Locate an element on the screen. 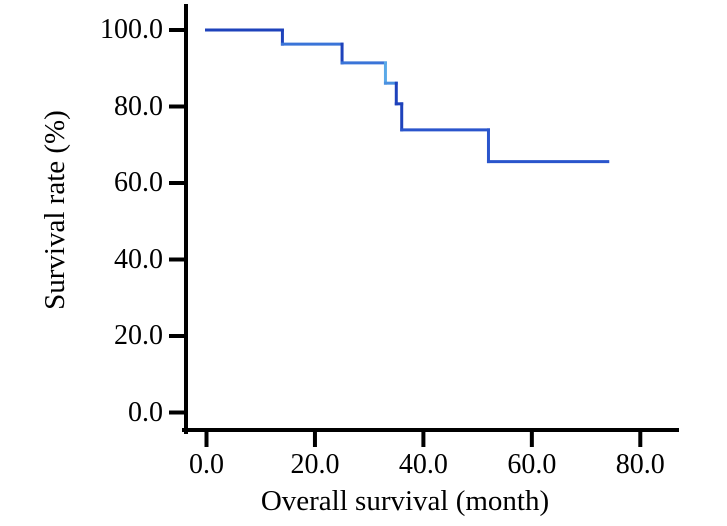 The width and height of the screenshot is (727, 526). x-axis-title: Overall survival (month) is located at coordinates (405, 501).